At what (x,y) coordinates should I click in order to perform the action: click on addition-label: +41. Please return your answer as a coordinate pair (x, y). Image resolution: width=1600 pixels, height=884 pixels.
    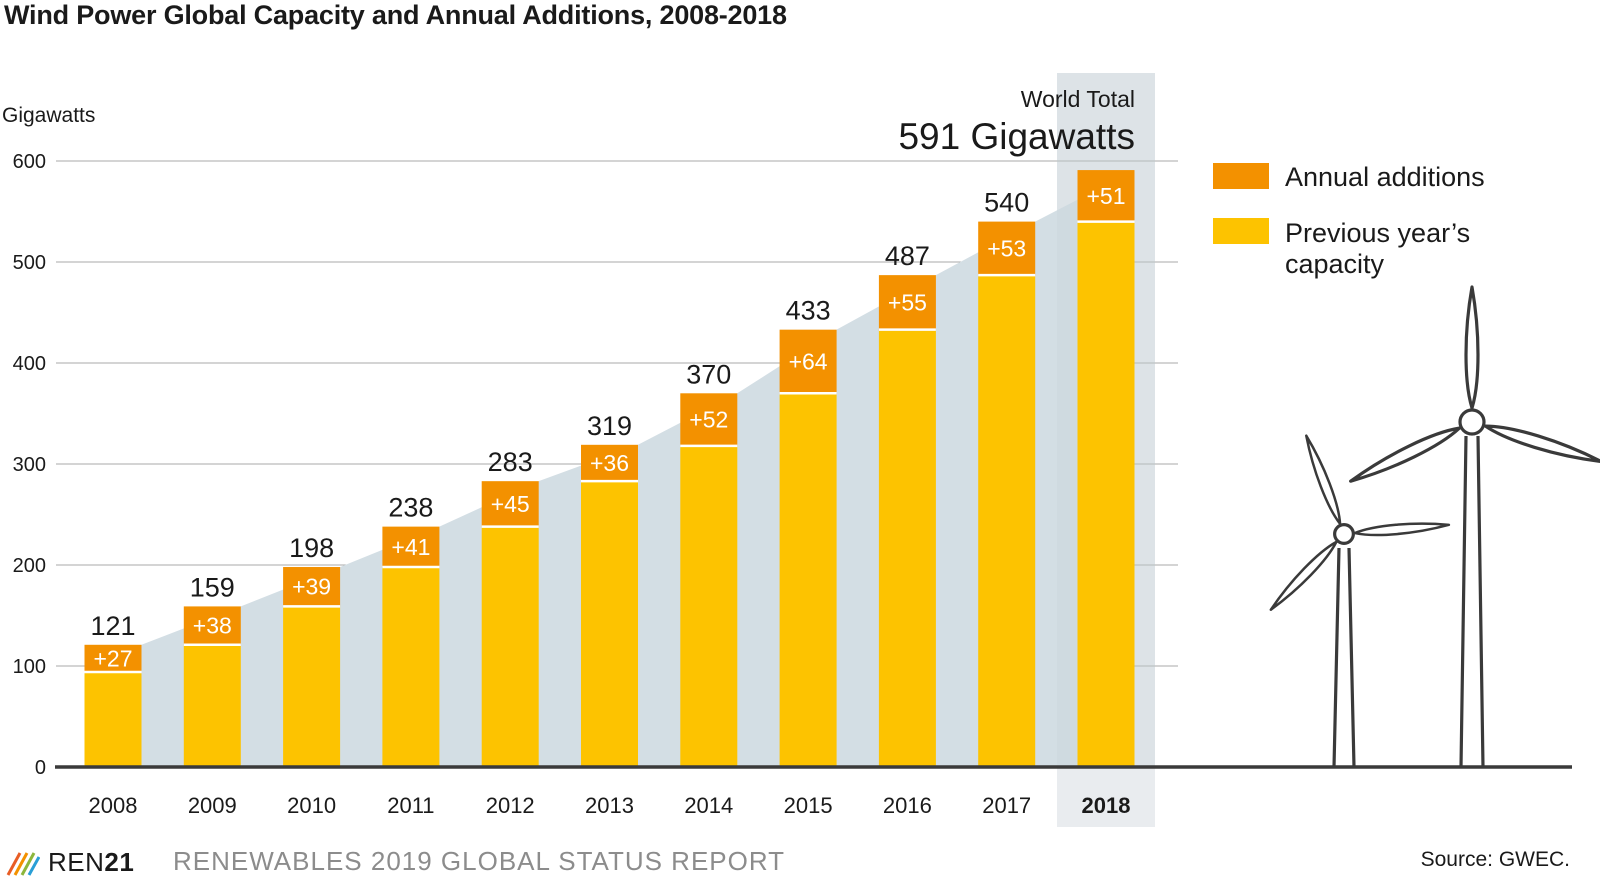
    Looking at the image, I should click on (410, 547).